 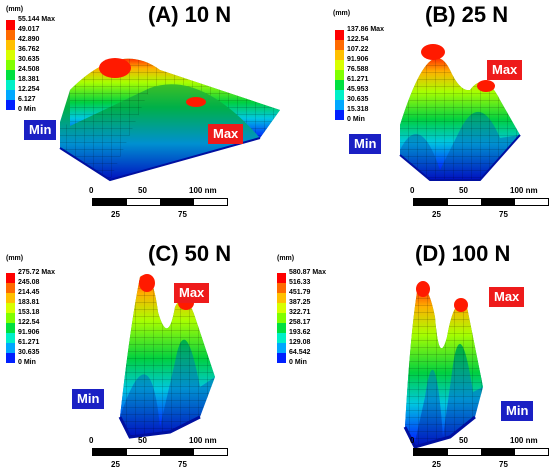 What do you see at coordinates (36, 19) in the screenshot?
I see `legend-level: 55.144 Max` at bounding box center [36, 19].